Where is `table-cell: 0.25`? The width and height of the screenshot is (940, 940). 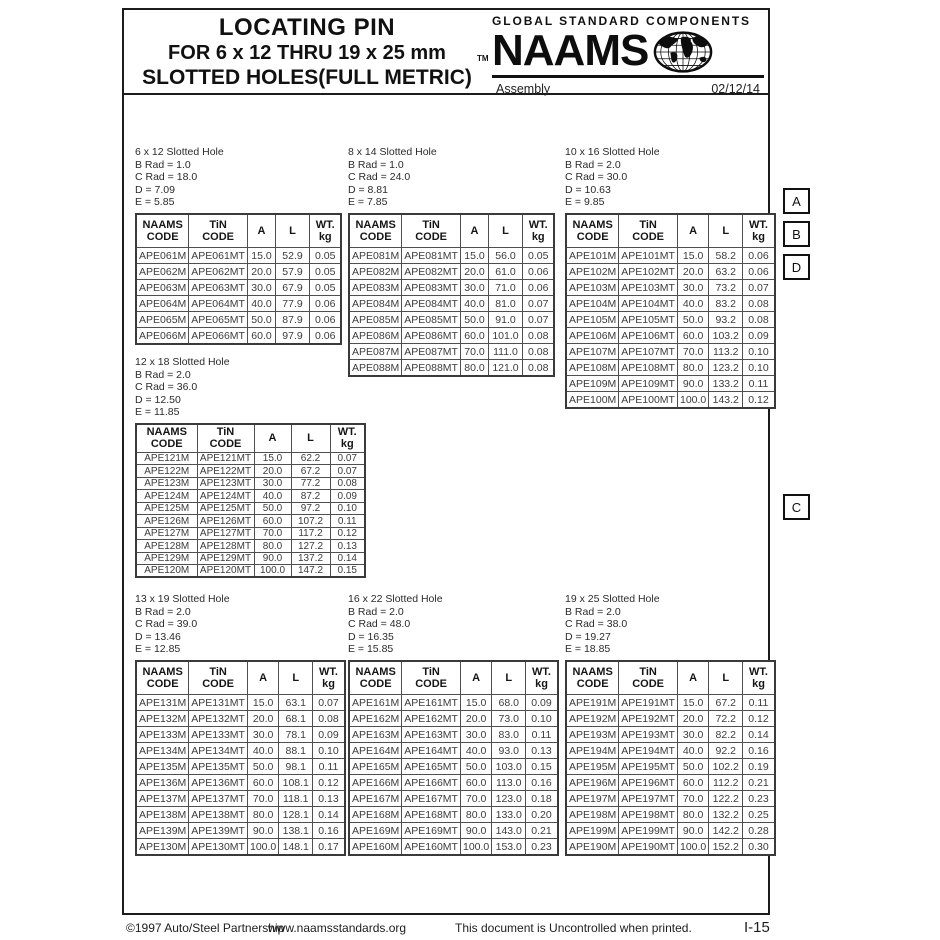 table-cell: 0.25 is located at coordinates (759, 815).